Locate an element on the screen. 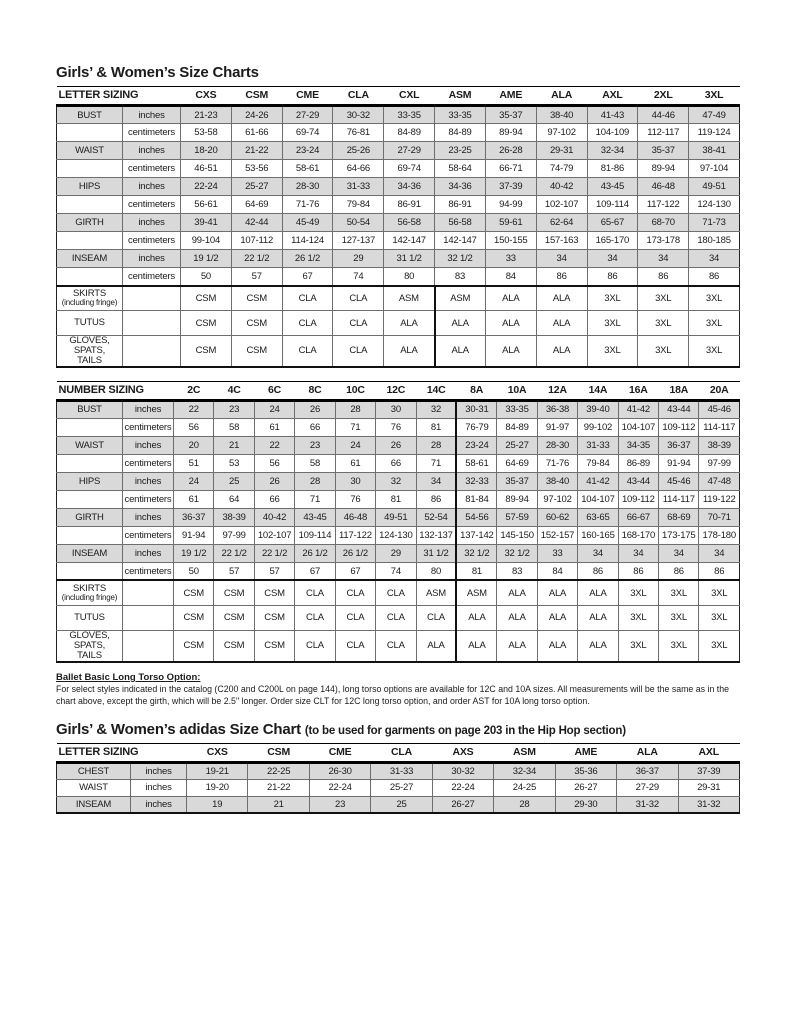  size-cell: 84-89 is located at coordinates (517, 427).